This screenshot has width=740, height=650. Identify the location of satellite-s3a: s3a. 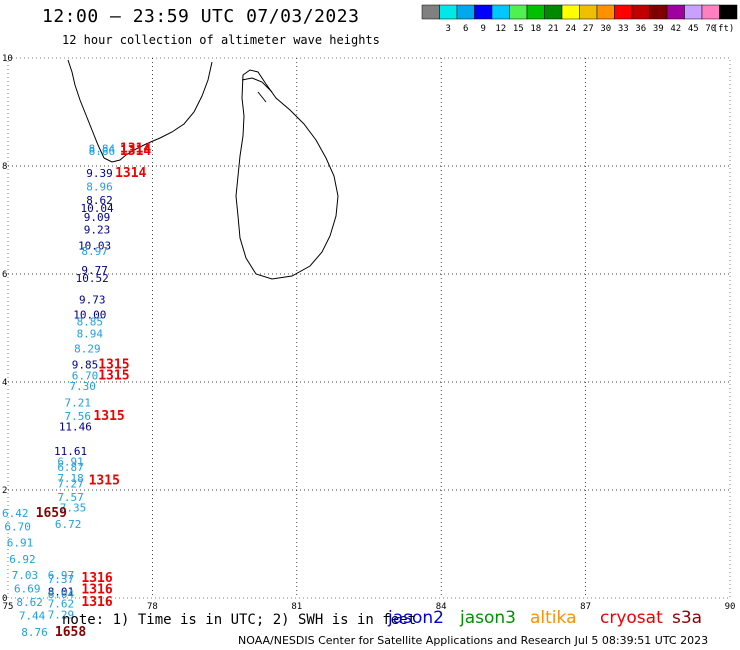
(687, 618).